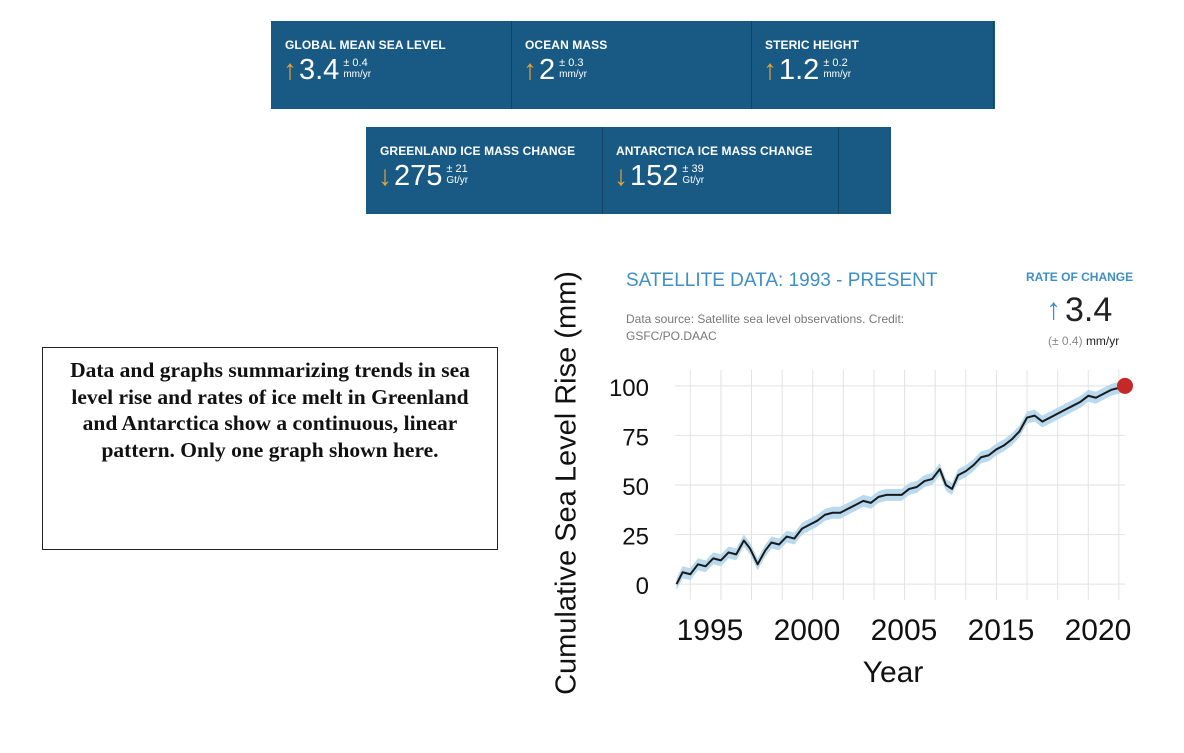  Describe the element at coordinates (418, 176) in the screenshot. I see `tile-value: 275` at that location.